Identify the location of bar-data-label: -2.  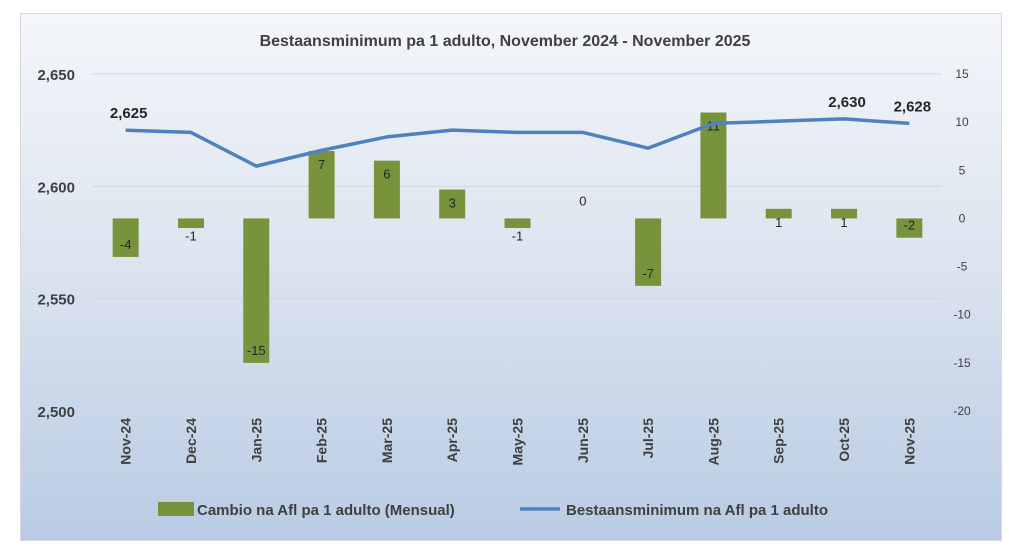
(910, 225).